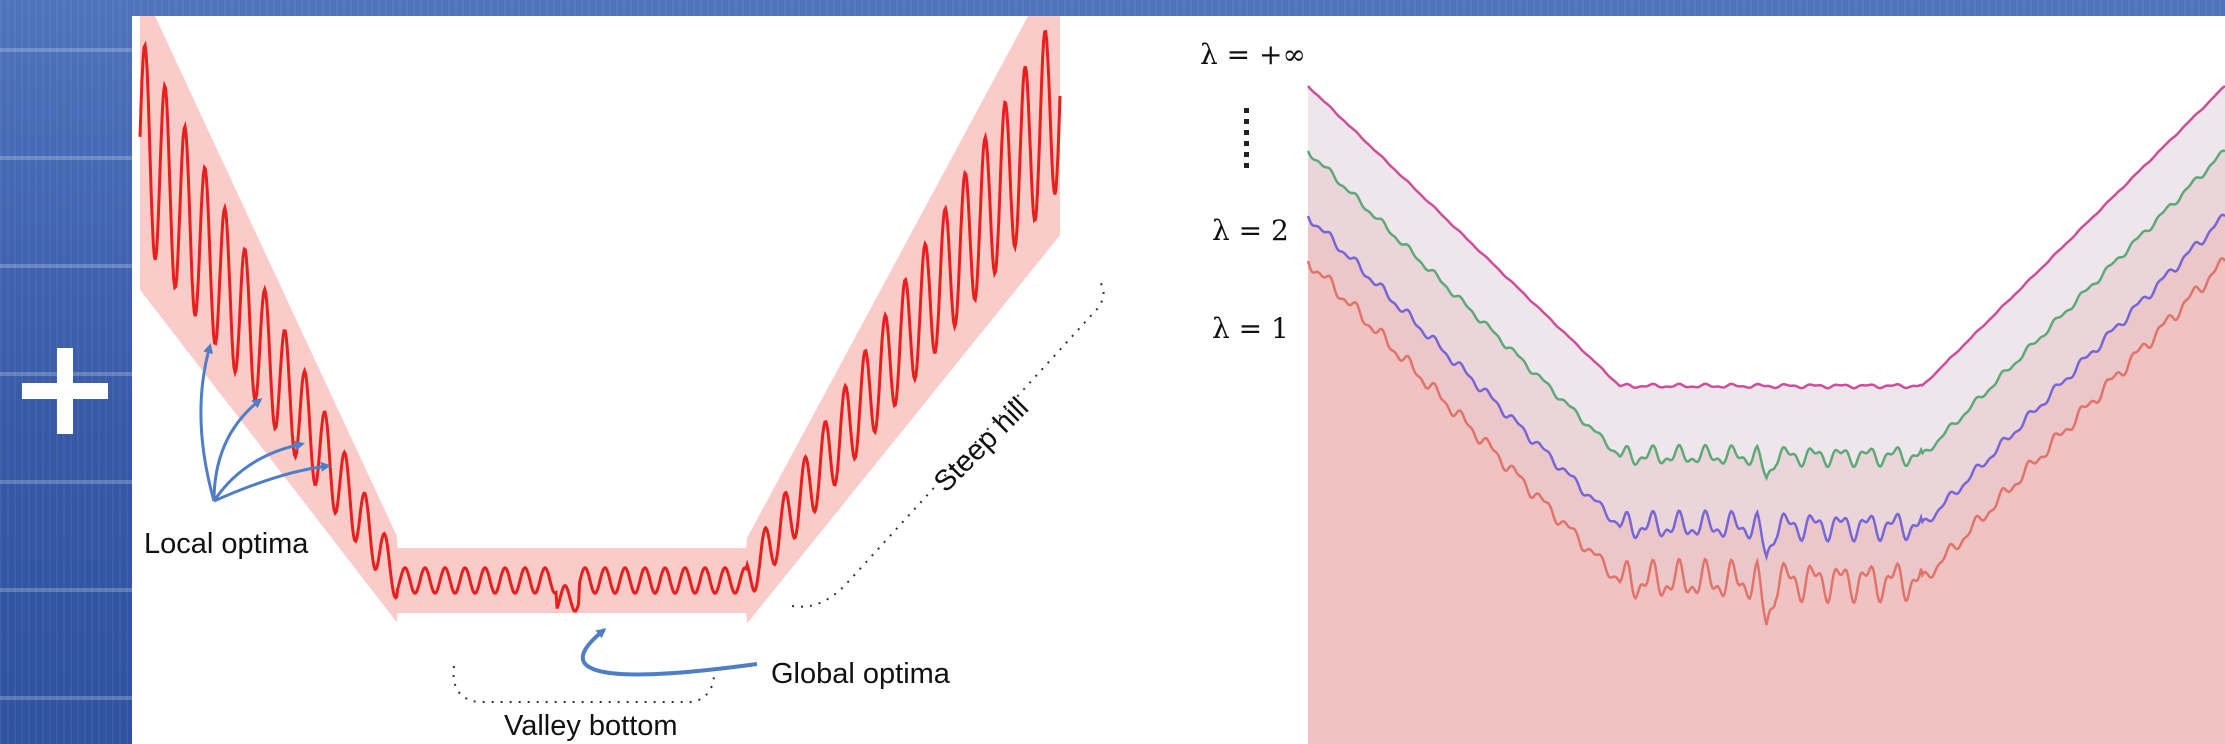 The width and height of the screenshot is (2225, 744). What do you see at coordinates (948, 444) in the screenshot?
I see `steep-hill-bracket` at bounding box center [948, 444].